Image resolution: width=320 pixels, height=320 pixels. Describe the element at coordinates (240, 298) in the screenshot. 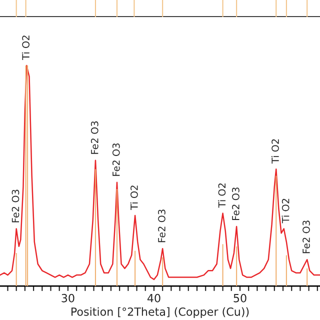

I see `x-tick-label: 50` at that location.